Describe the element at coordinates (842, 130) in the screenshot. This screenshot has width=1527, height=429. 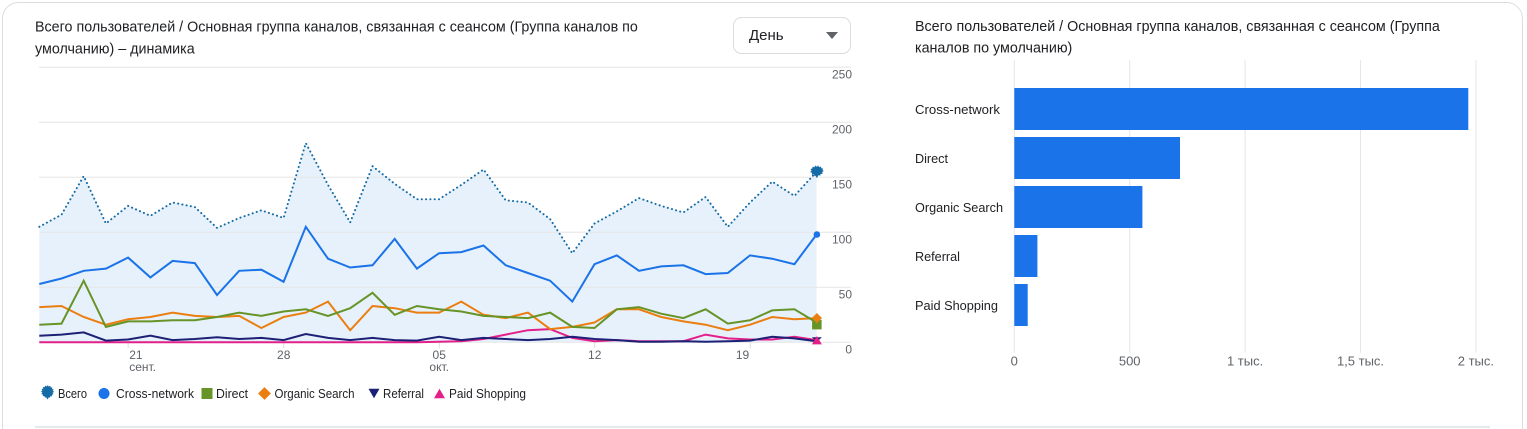
I see `svg-text: 200` at that location.